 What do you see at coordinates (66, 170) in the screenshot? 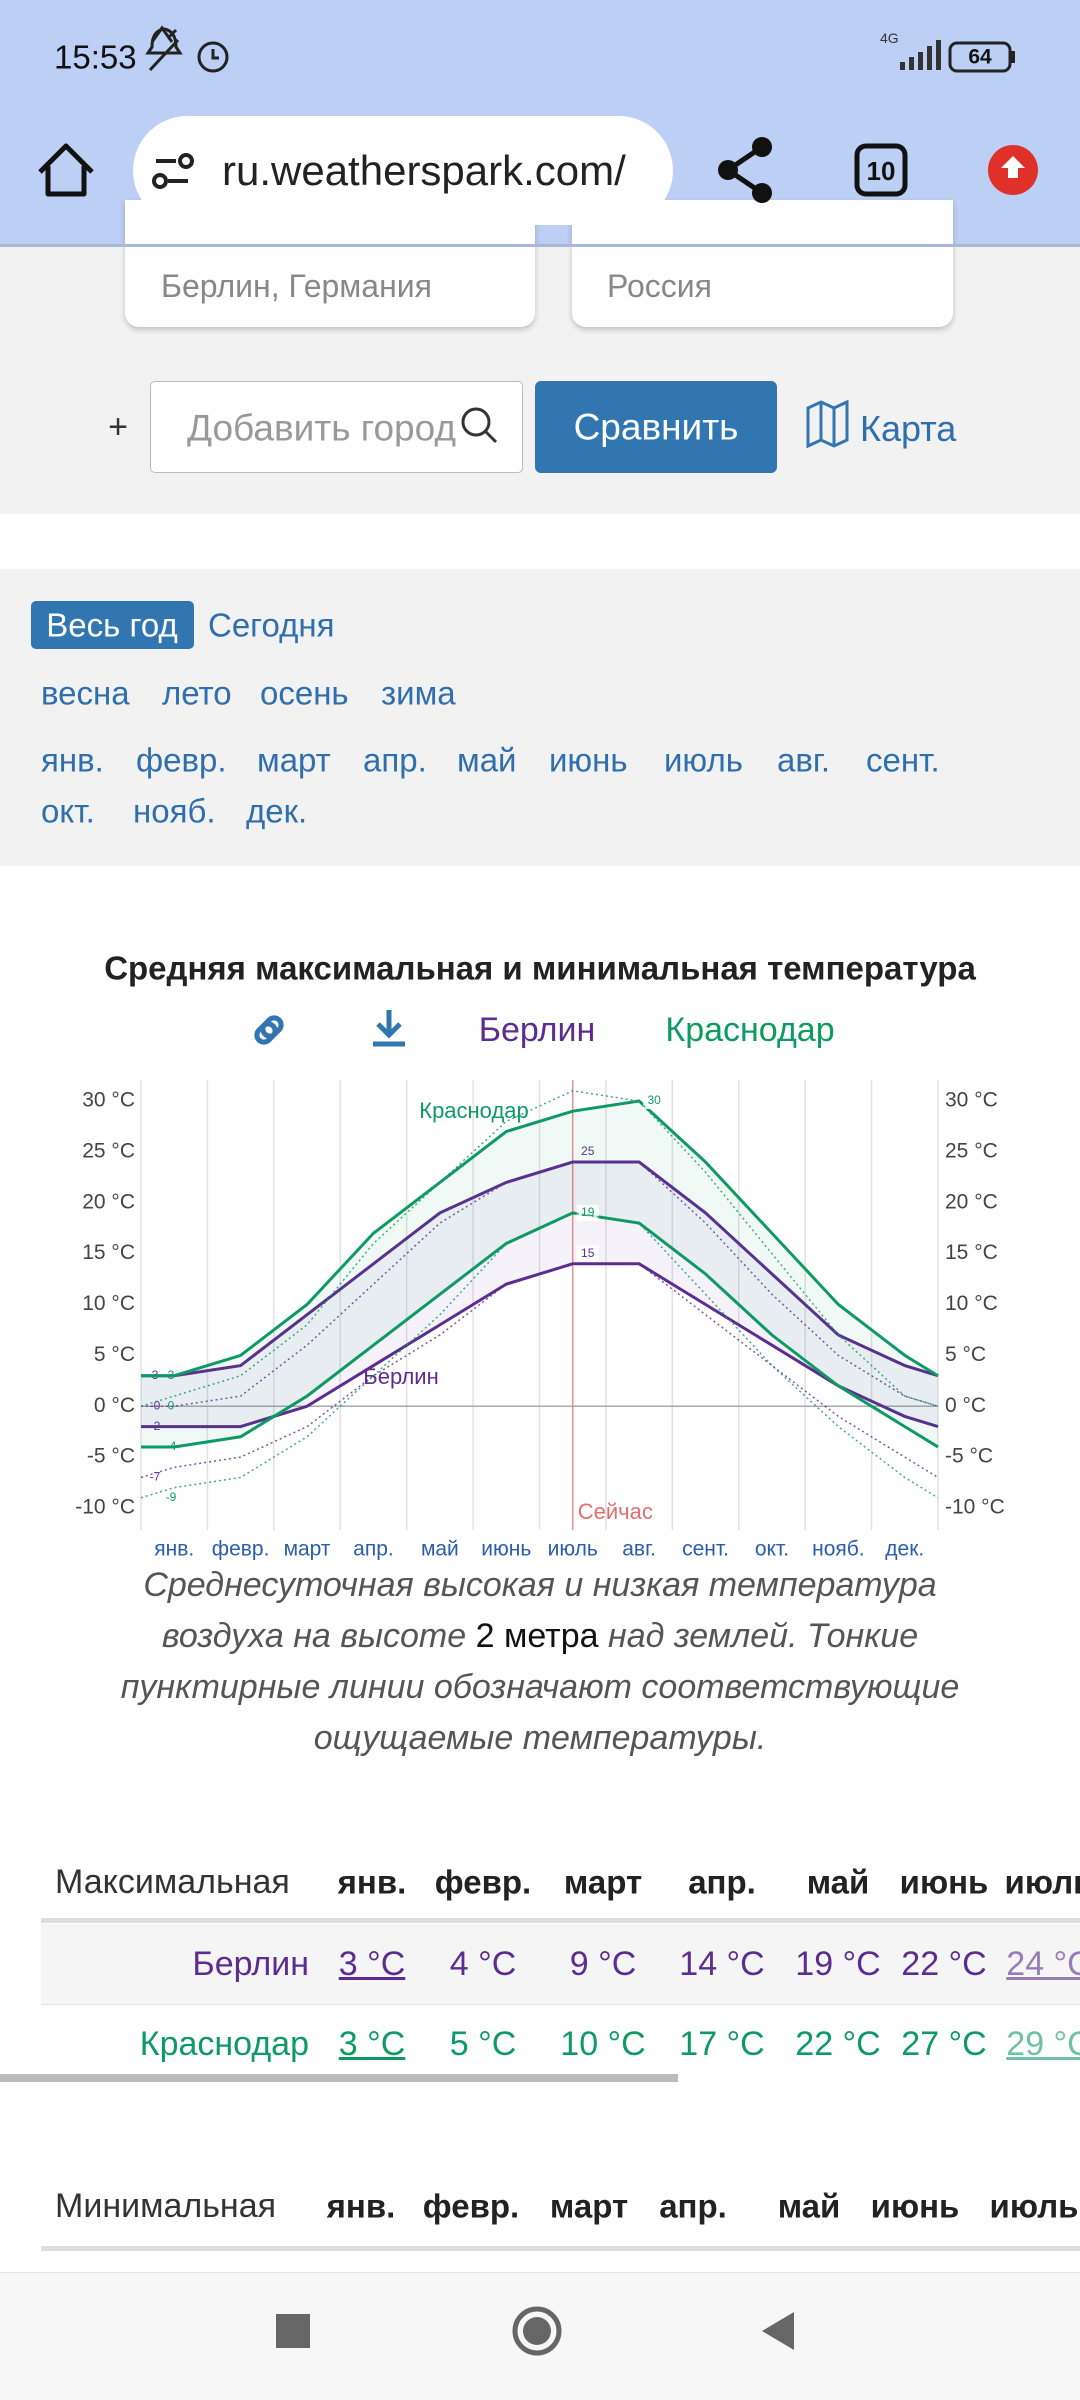
I see `home-button` at bounding box center [66, 170].